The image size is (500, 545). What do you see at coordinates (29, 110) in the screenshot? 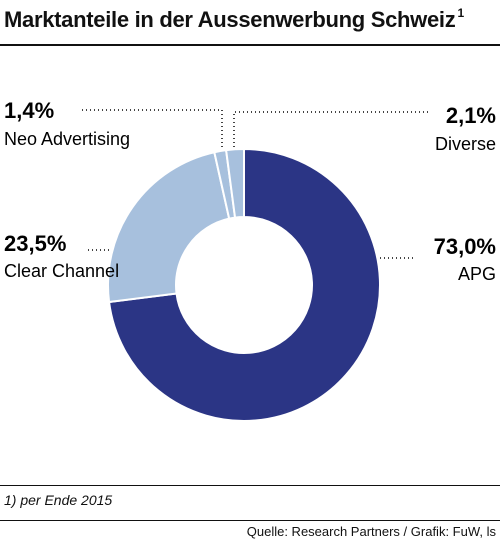
I see `neo-advertising-value: 1,4%` at bounding box center [29, 110].